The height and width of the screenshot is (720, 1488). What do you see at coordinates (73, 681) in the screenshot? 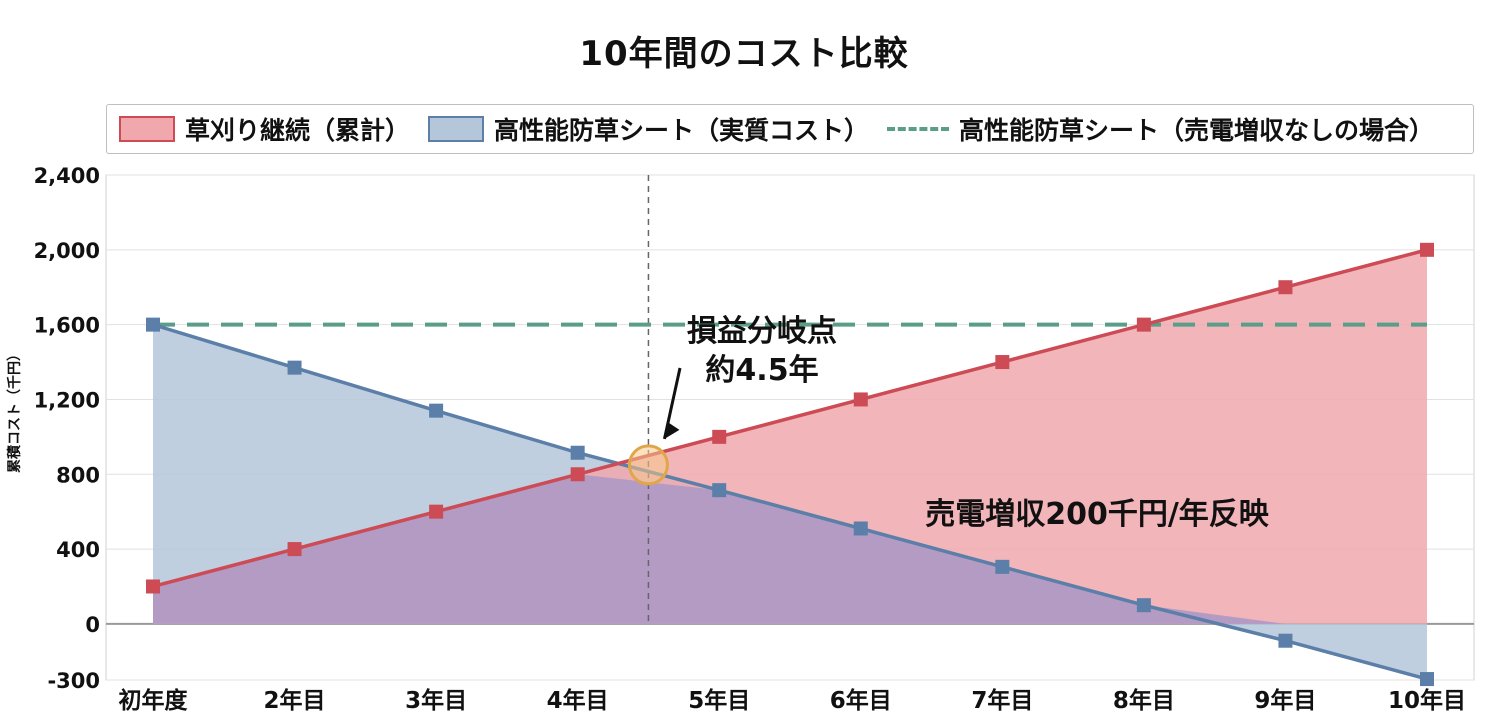
I see `y-tick-label: -300` at bounding box center [73, 681].